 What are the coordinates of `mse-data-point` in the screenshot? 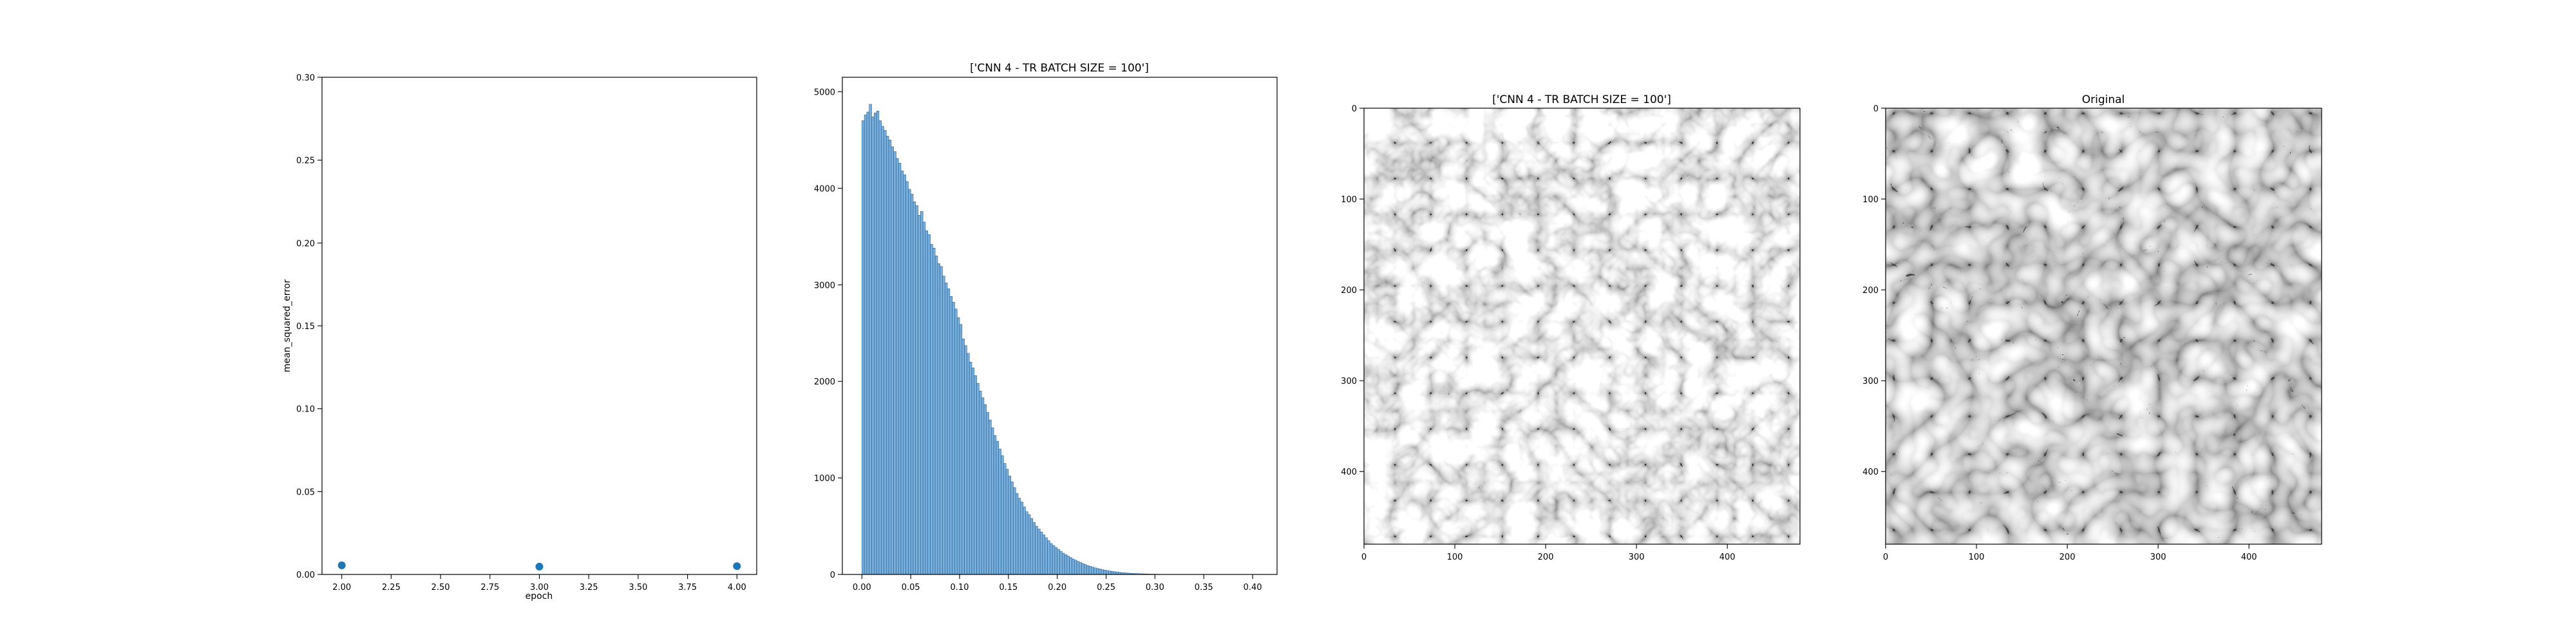 It's located at (737, 566).